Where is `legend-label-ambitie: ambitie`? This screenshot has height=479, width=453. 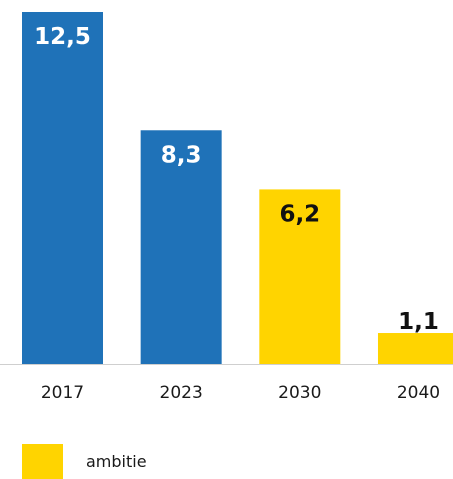
legend-label-ambitie: ambitie is located at coordinates (116, 461).